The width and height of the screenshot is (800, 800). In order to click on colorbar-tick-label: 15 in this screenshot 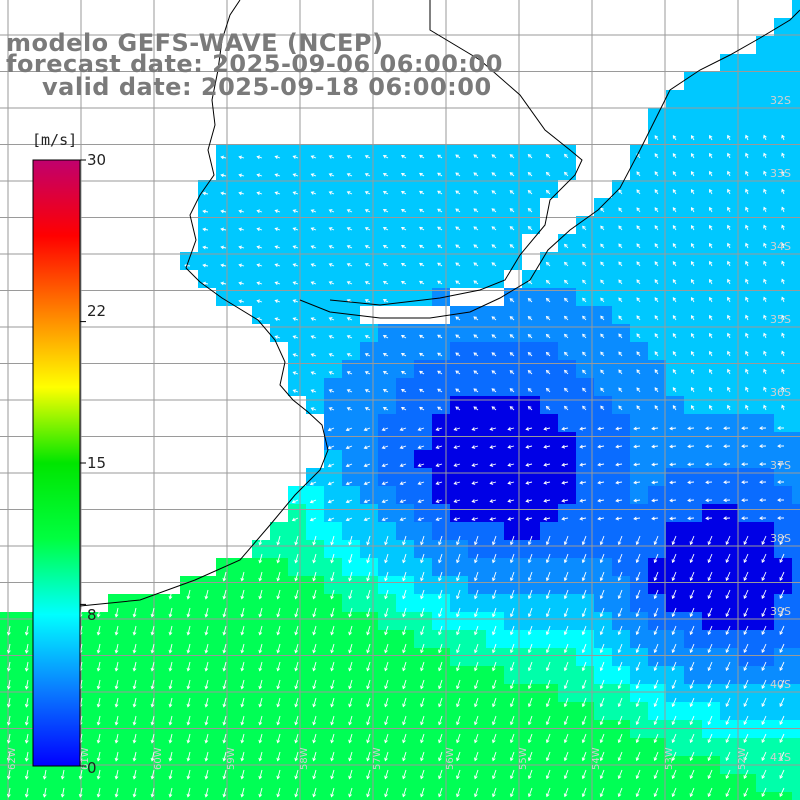, I will do `click(97, 463)`.